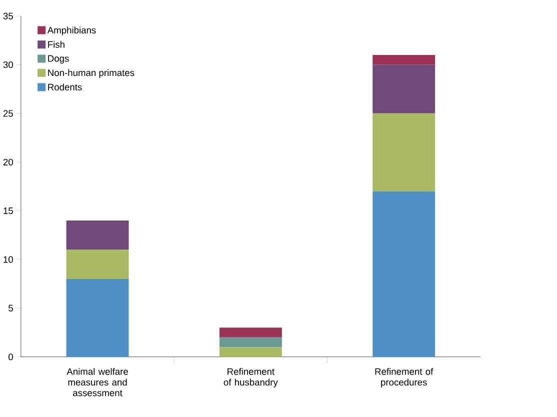 Image resolution: width=557 pixels, height=417 pixels. What do you see at coordinates (97, 382) in the screenshot?
I see `x-tick-label: Animal welfare measures and assessment` at bounding box center [97, 382].